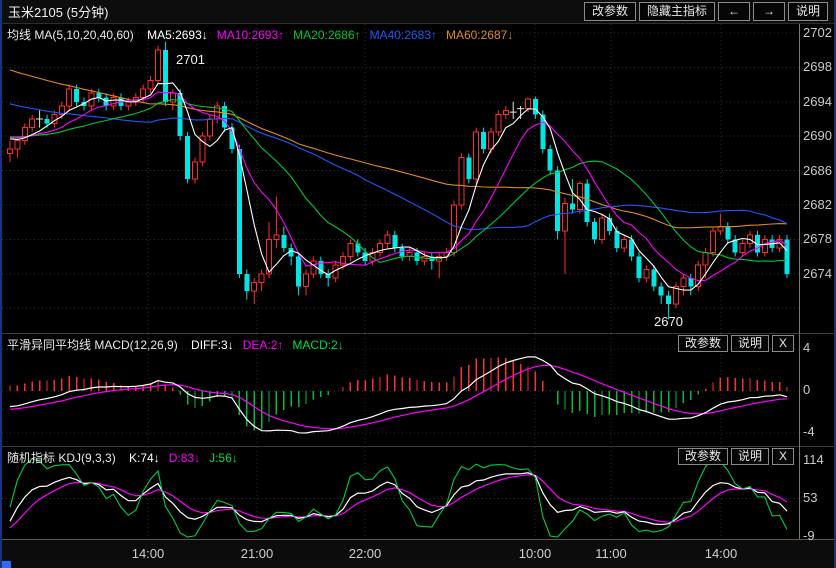 The width and height of the screenshot is (836, 568). Describe the element at coordinates (783, 343) in the screenshot. I see `macd-close-button: X` at that location.